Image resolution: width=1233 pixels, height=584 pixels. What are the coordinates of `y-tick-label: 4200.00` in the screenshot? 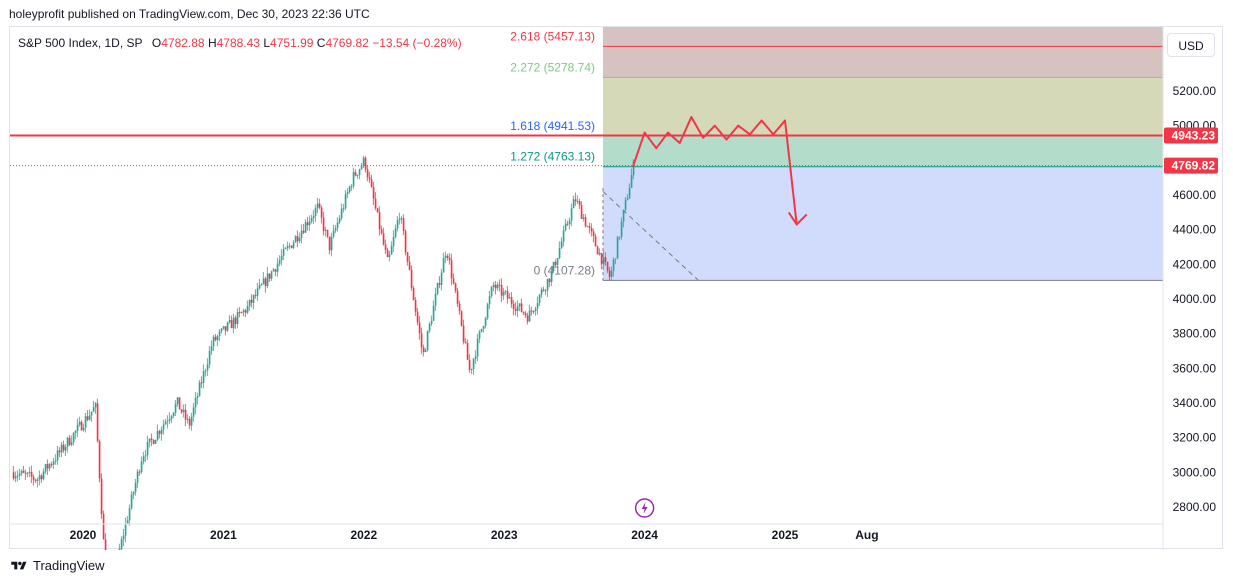 It's located at (1195, 264).